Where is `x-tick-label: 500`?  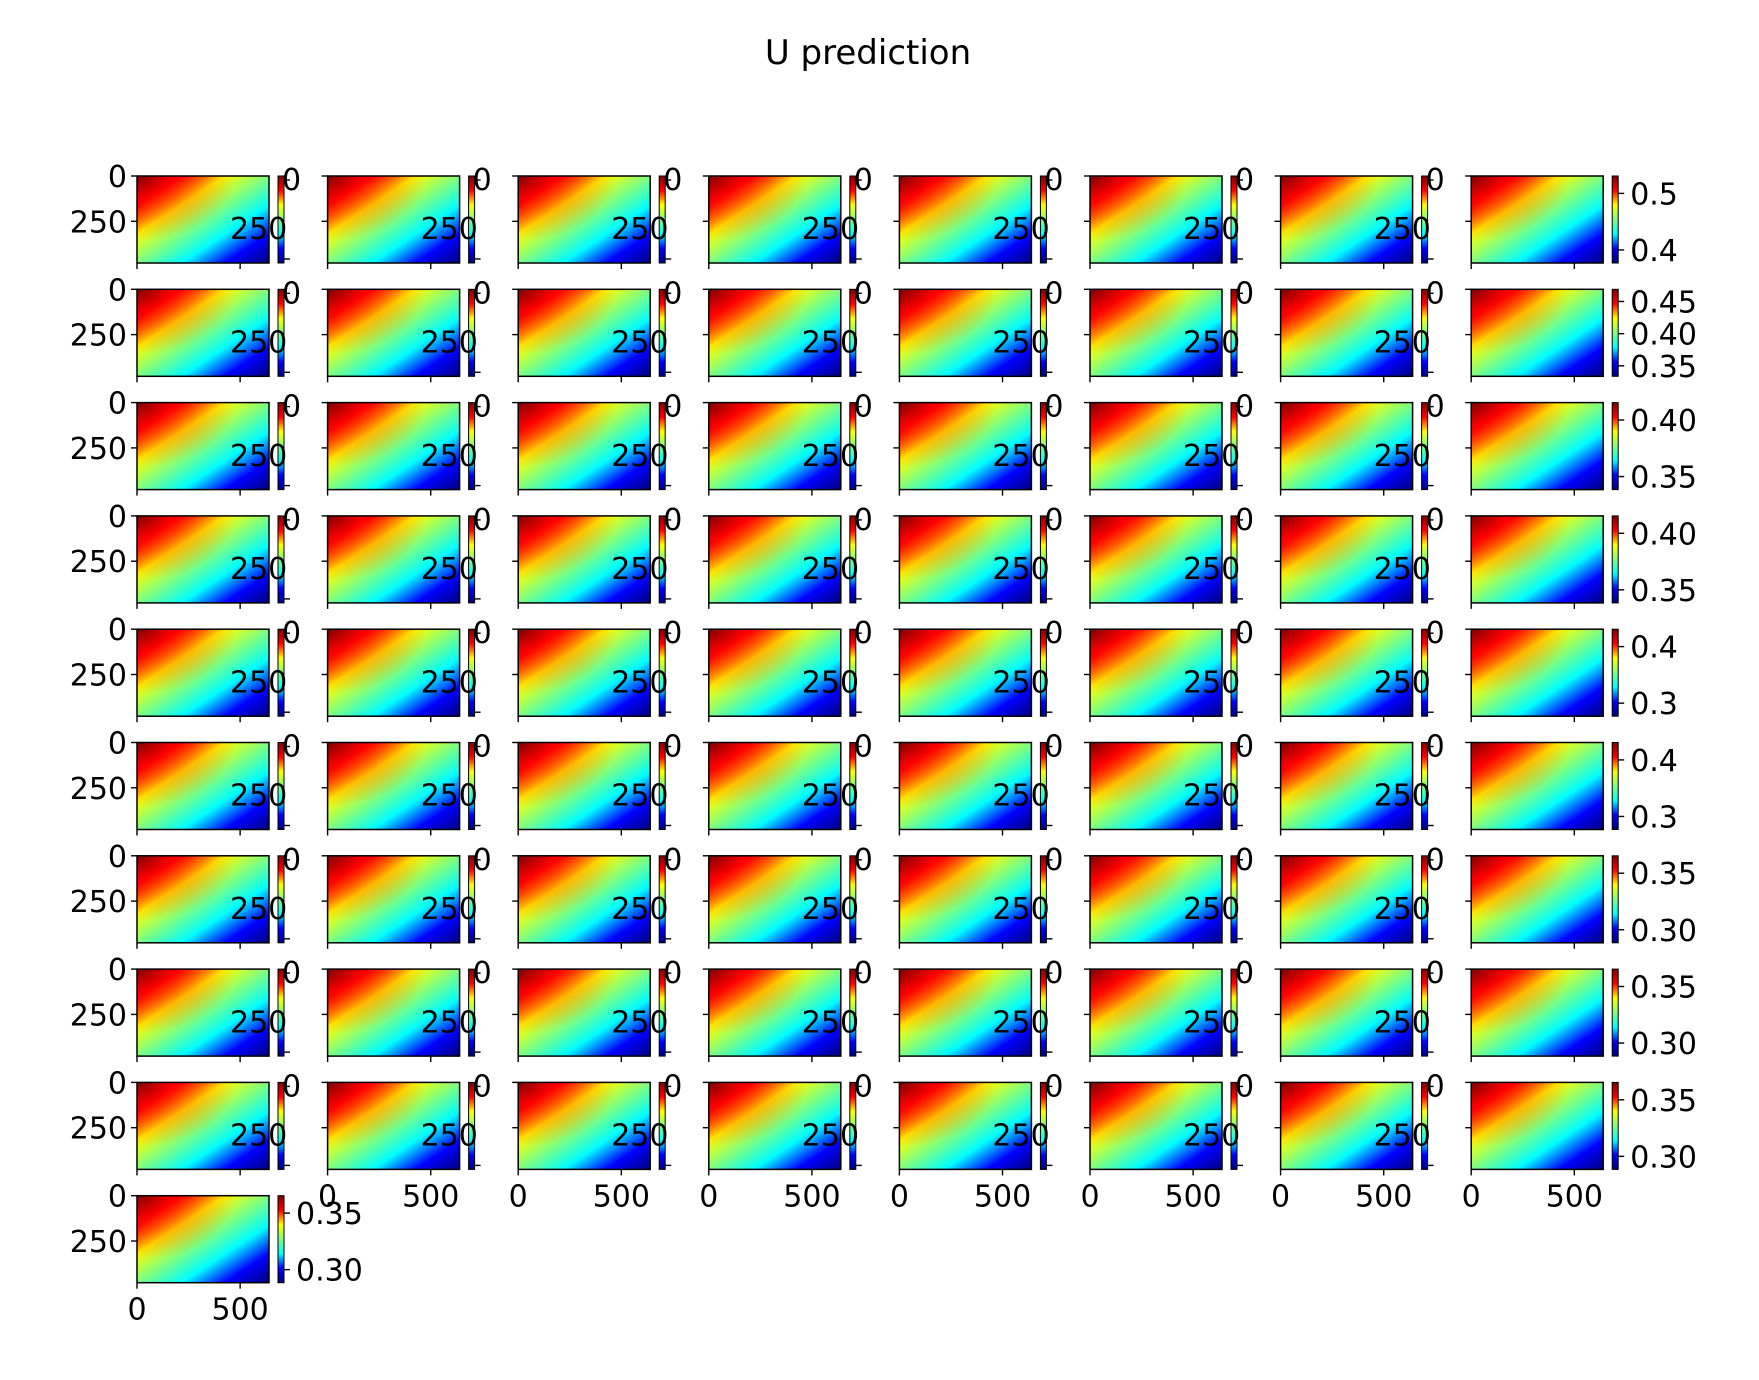
x-tick-label: 500 is located at coordinates (621, 1196).